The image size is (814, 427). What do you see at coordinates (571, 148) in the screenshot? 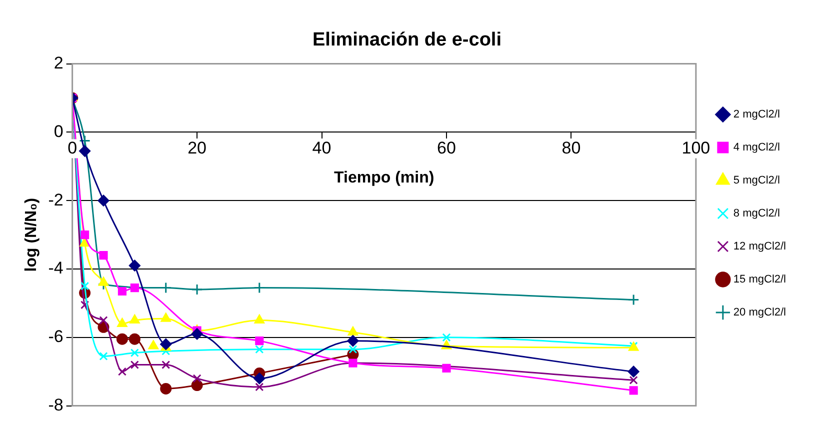
I see `x-tick-label: 80` at bounding box center [571, 148].